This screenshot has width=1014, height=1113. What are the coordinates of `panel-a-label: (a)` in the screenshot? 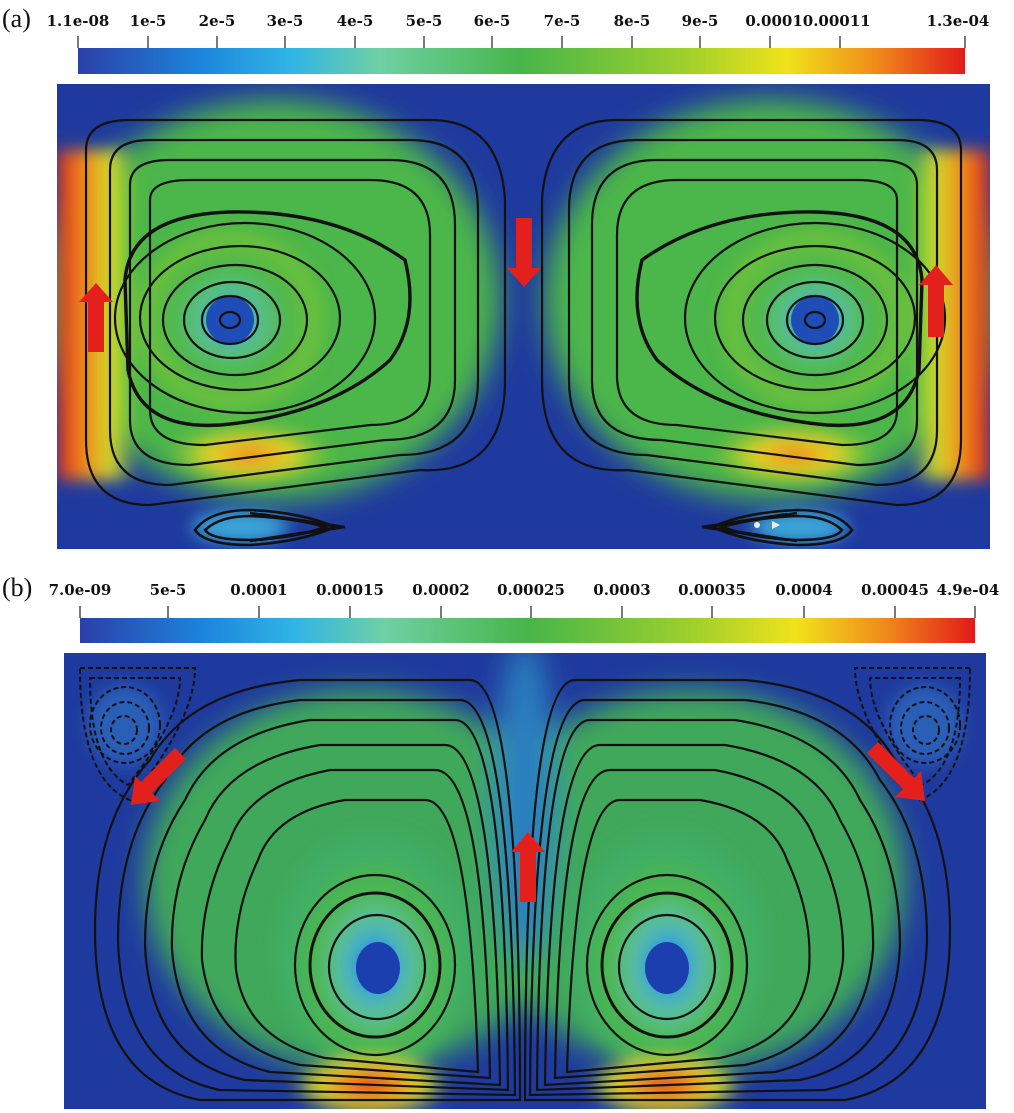 It's located at (16, 18).